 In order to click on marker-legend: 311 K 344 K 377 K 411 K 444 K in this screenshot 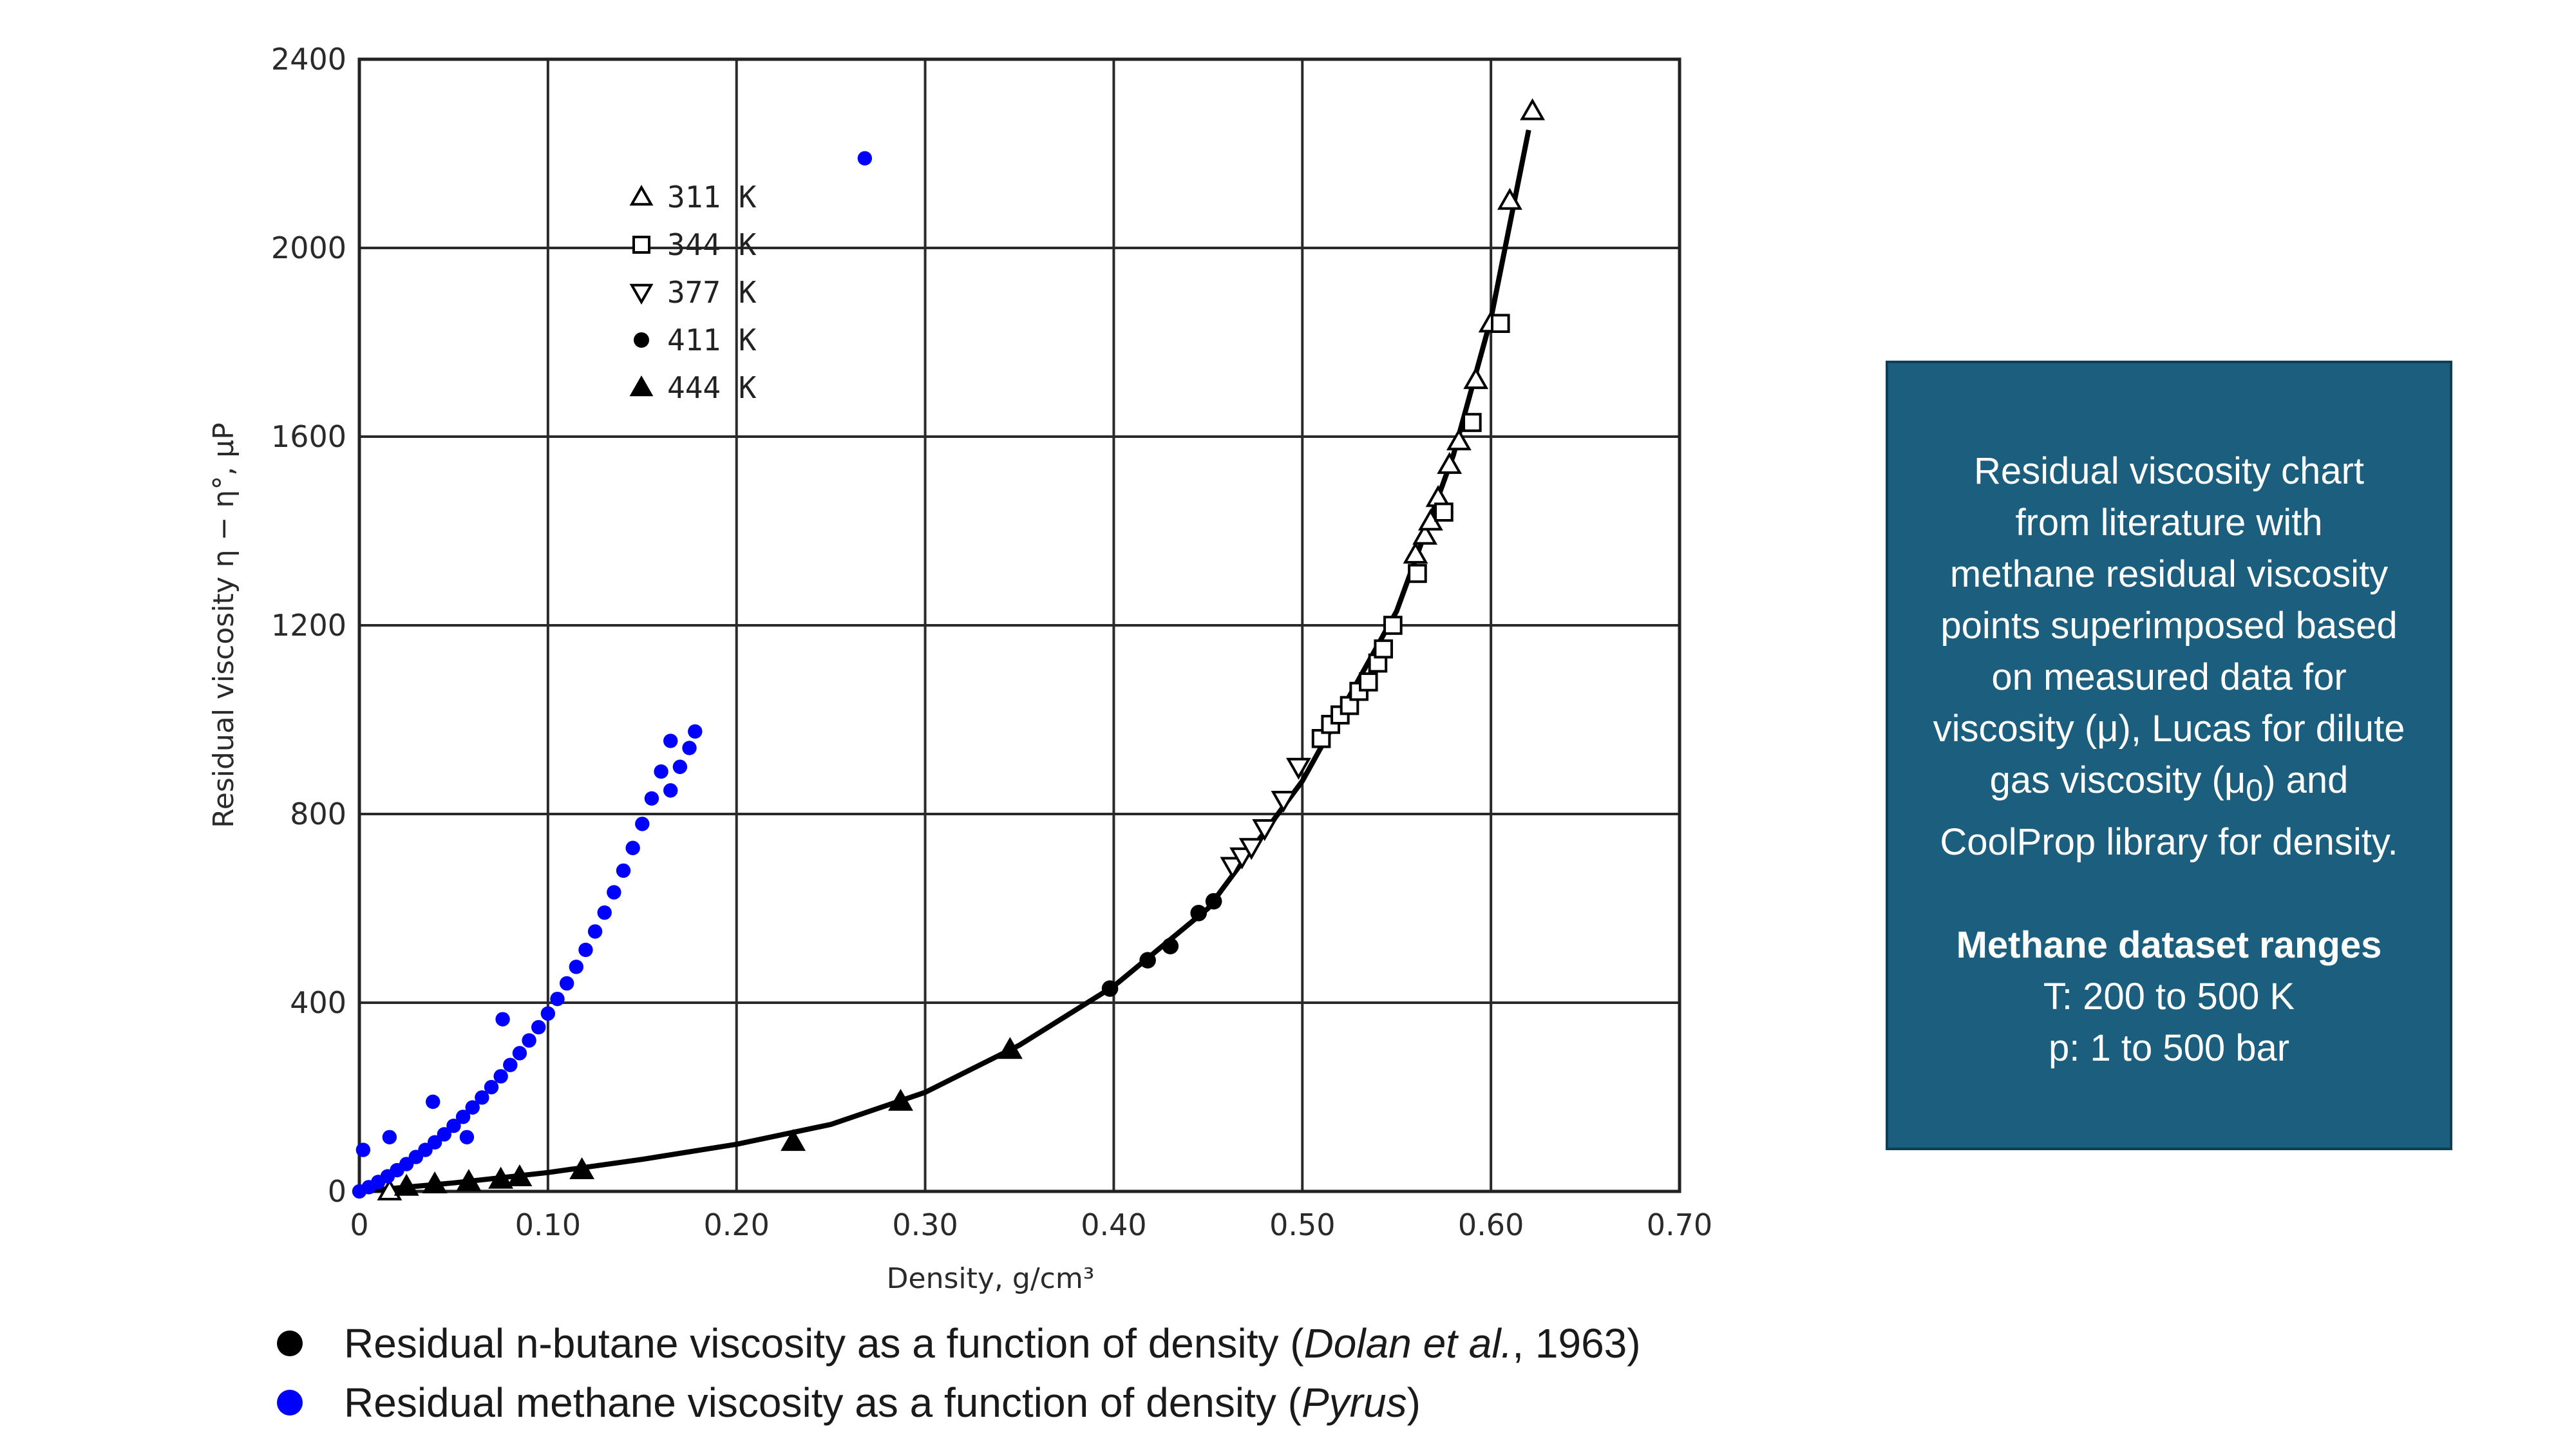, I will do `click(693, 293)`.